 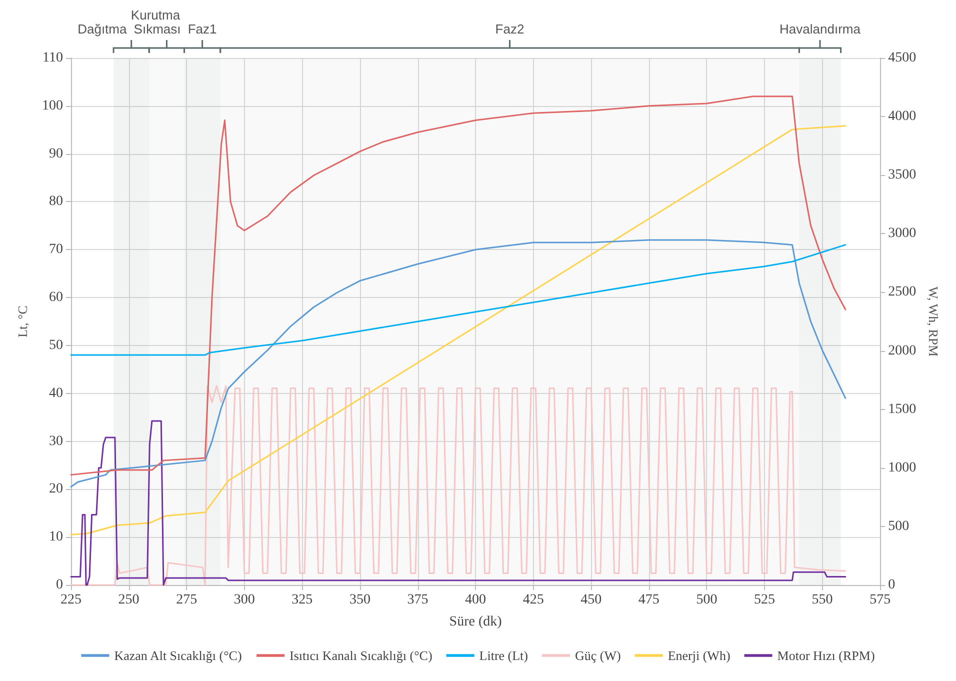 What do you see at coordinates (899, 526) in the screenshot?
I see `y2-tick-label: 500` at bounding box center [899, 526].